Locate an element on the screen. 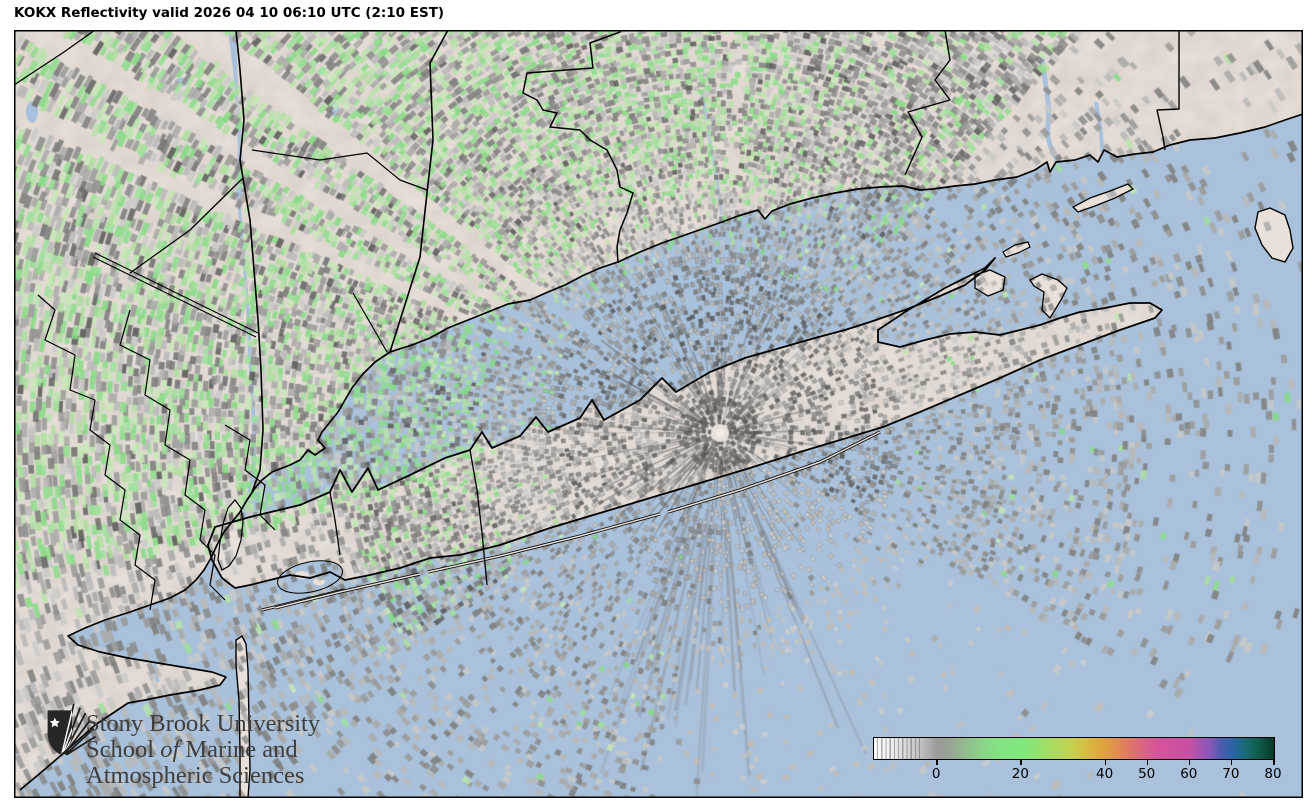 This screenshot has width=1316, height=811. university-shield-icon is located at coordinates (71, 729).